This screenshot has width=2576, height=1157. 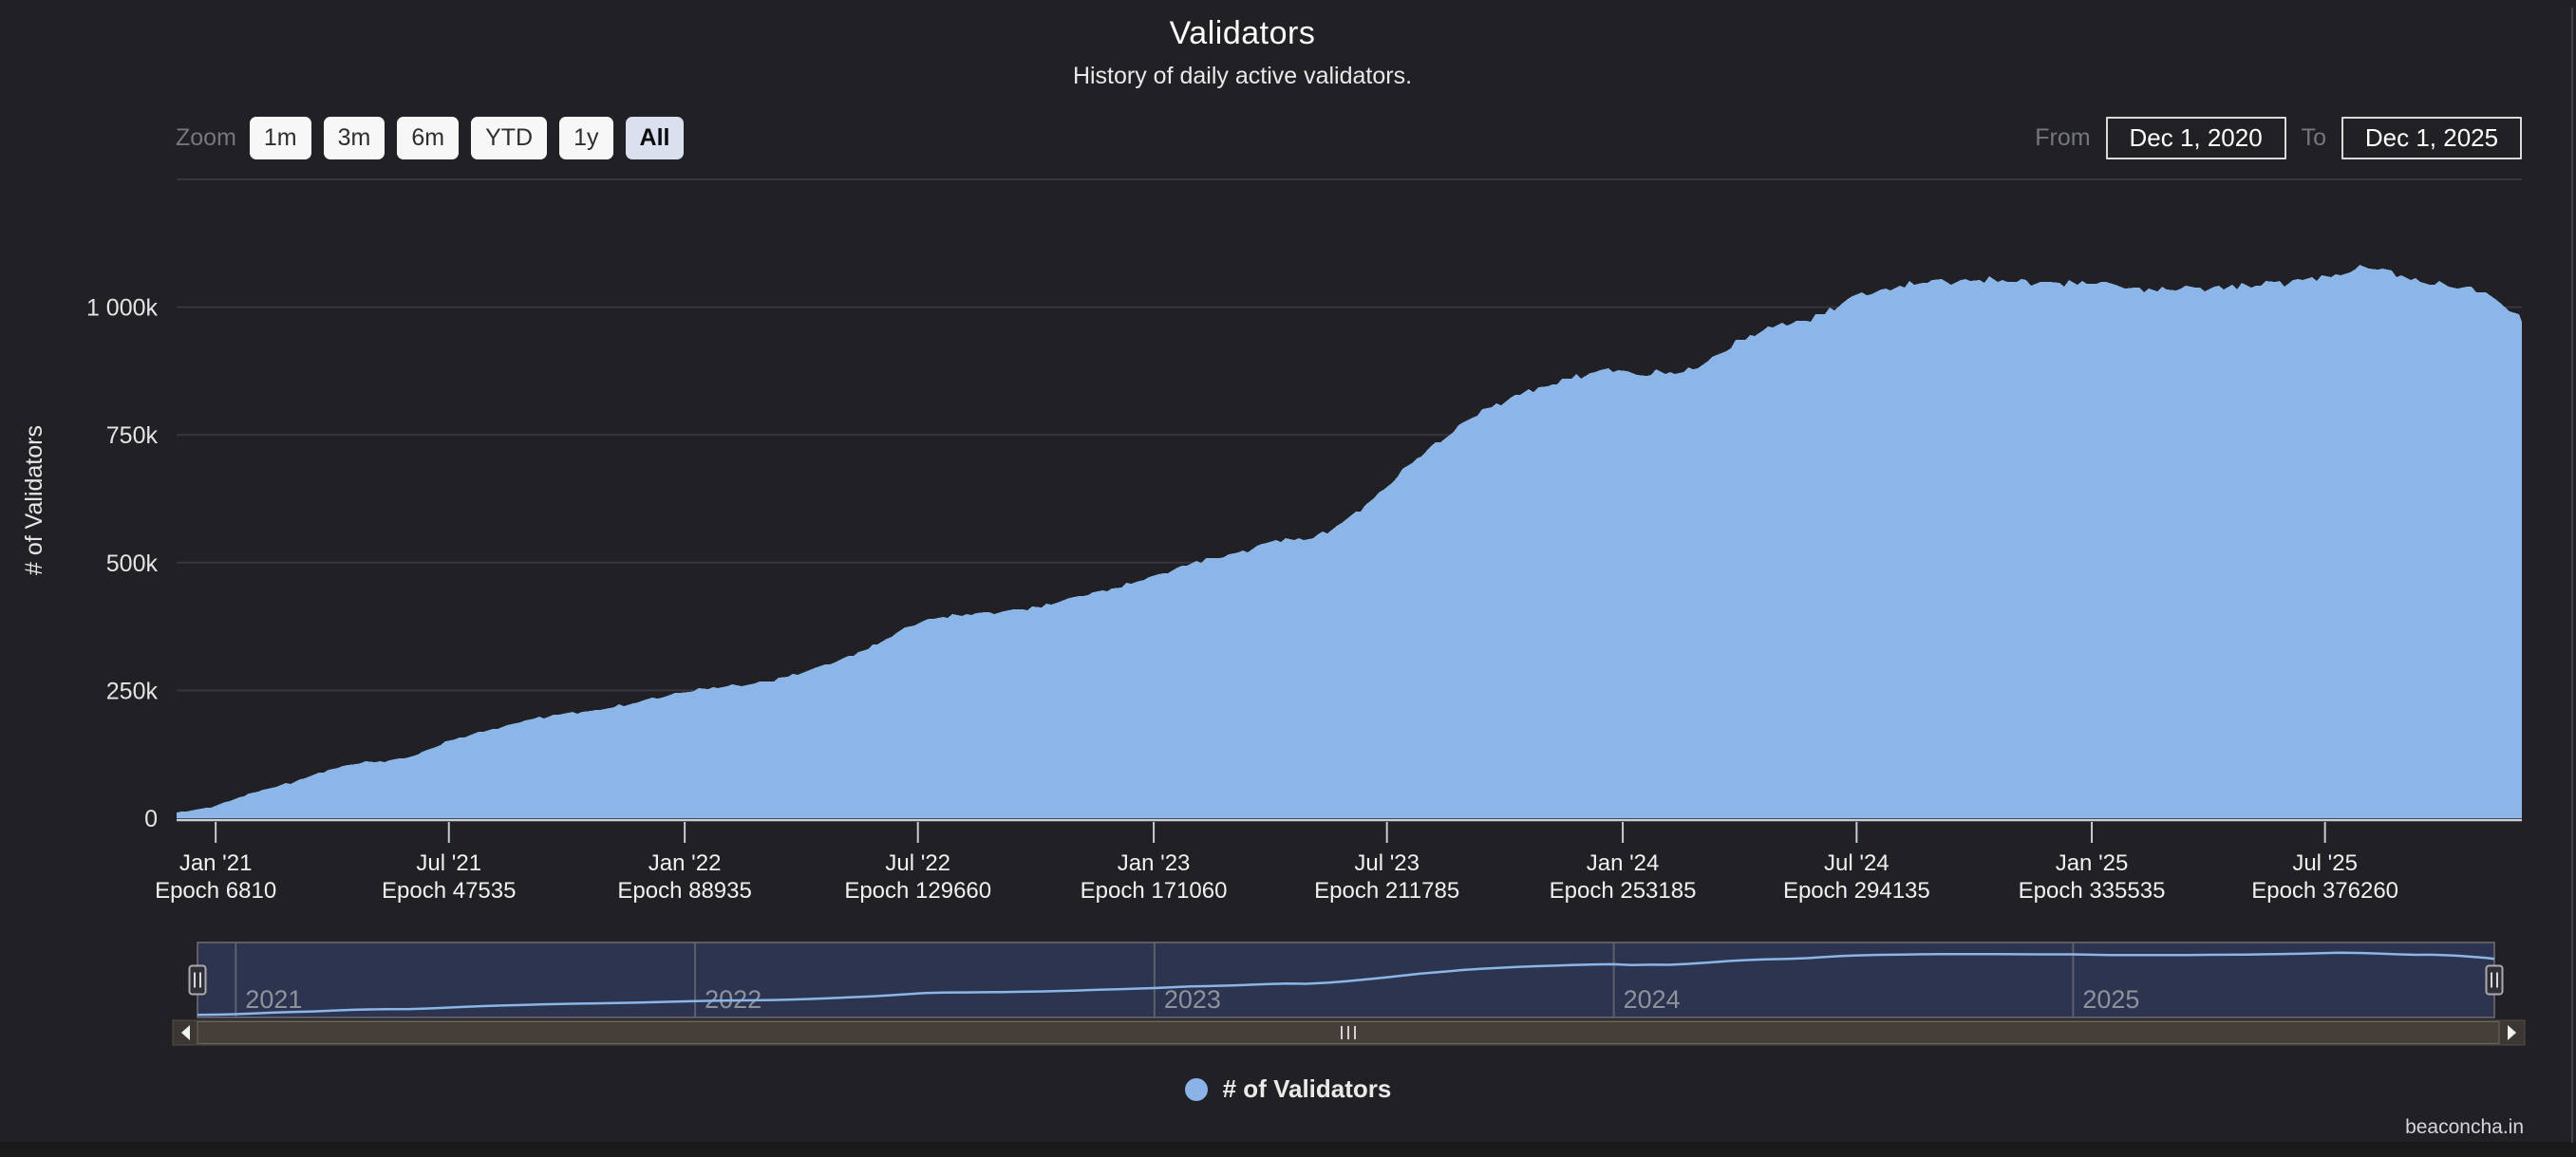 I want to click on zoom-button-3m: 3m, so click(x=354, y=137).